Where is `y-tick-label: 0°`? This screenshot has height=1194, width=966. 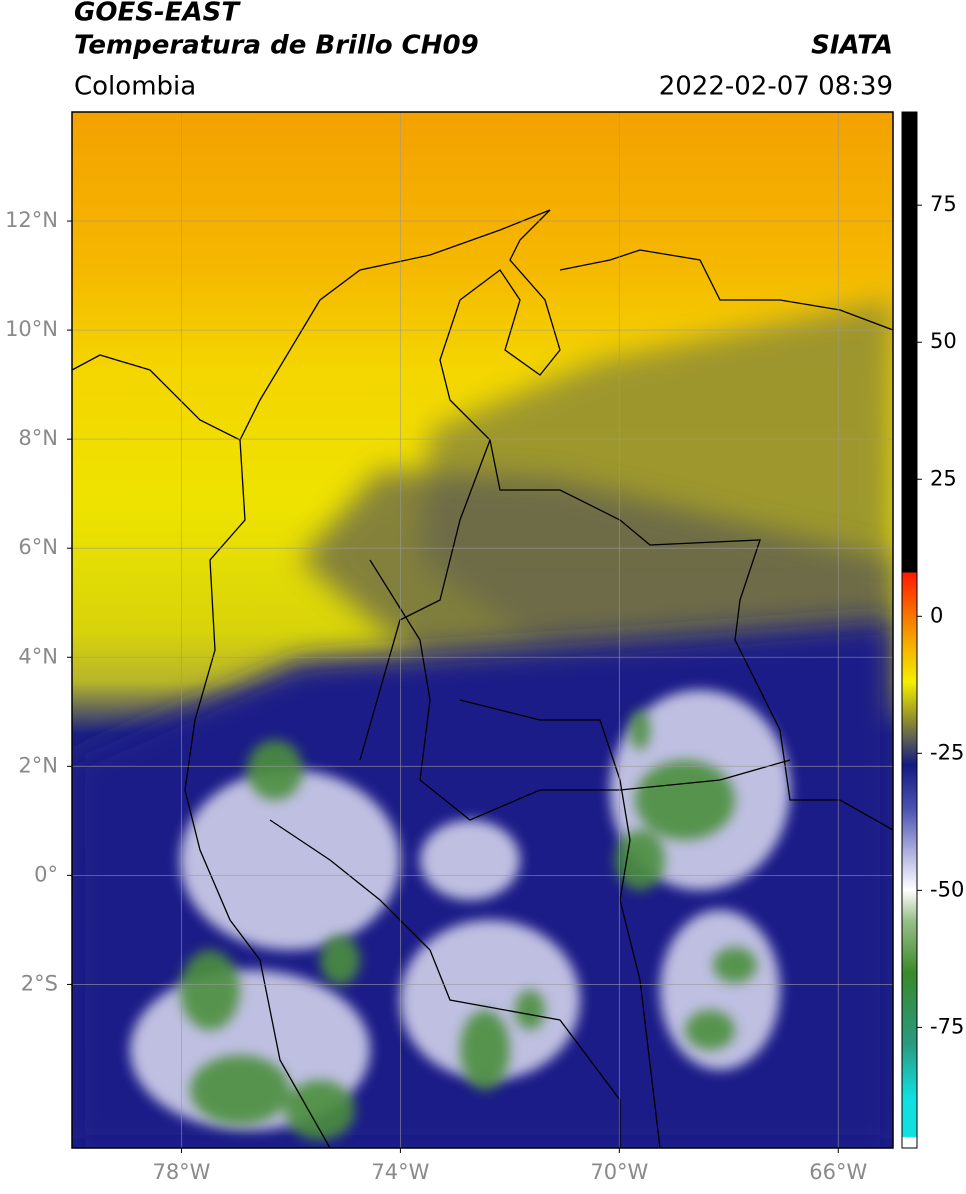 y-tick-label: 0° is located at coordinates (46, 874).